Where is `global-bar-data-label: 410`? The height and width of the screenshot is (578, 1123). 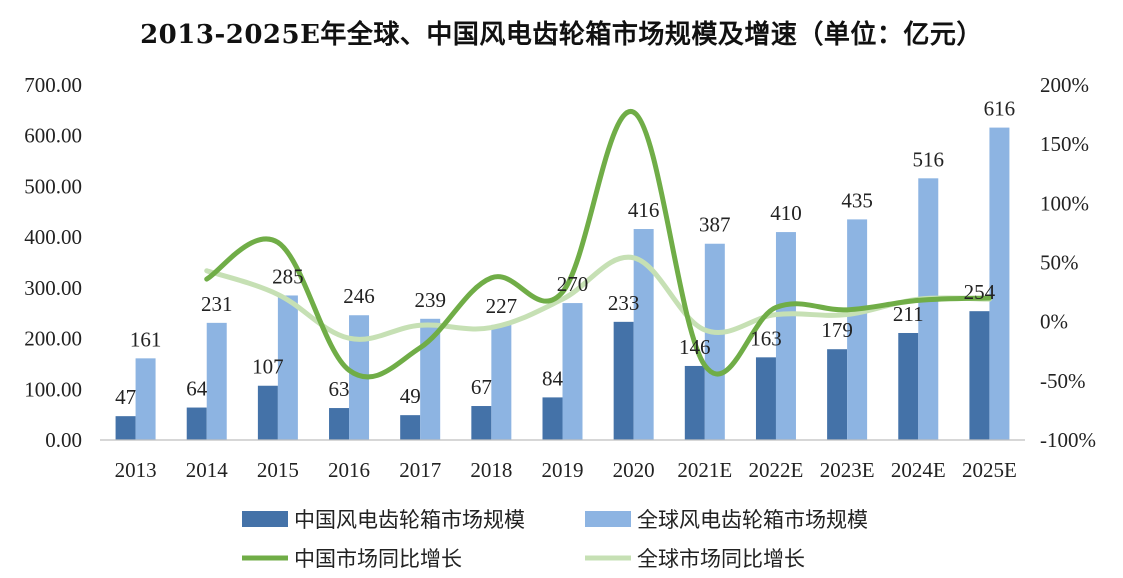
global-bar-data-label: 410 is located at coordinates (786, 213).